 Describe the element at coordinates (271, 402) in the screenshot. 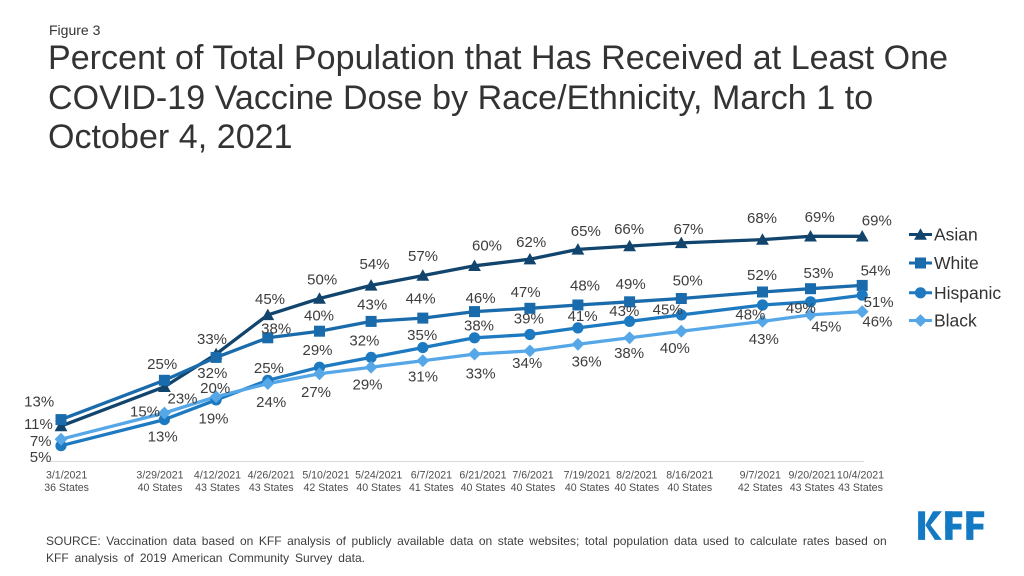

I see `svg-text: 24%` at that location.